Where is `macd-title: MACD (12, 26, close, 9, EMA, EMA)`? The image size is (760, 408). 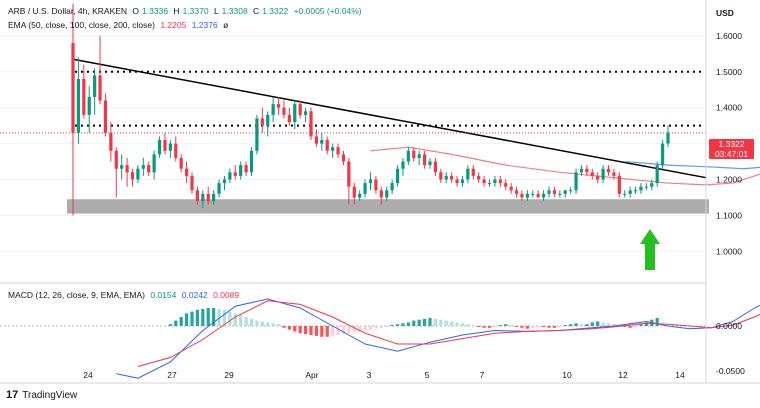
macd-title: MACD (12, 26, close, 9, EMA, EMA) is located at coordinates (76, 295).